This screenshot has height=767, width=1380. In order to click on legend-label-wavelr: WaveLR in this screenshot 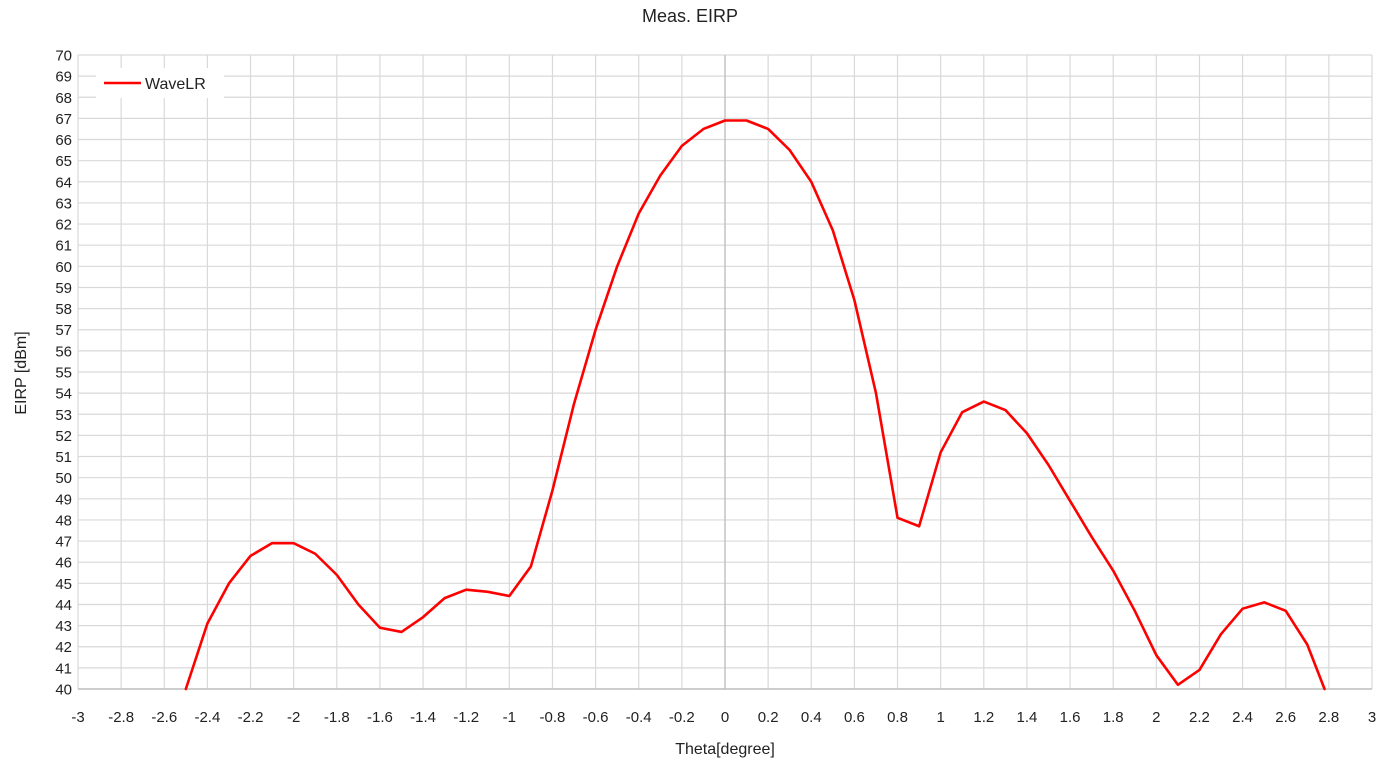, I will do `click(175, 84)`.